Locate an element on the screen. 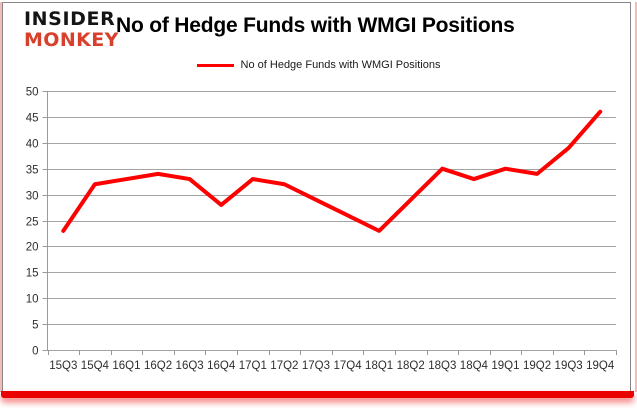  insider-monkey-logo: INSIDER MONKEY is located at coordinates (71, 30).